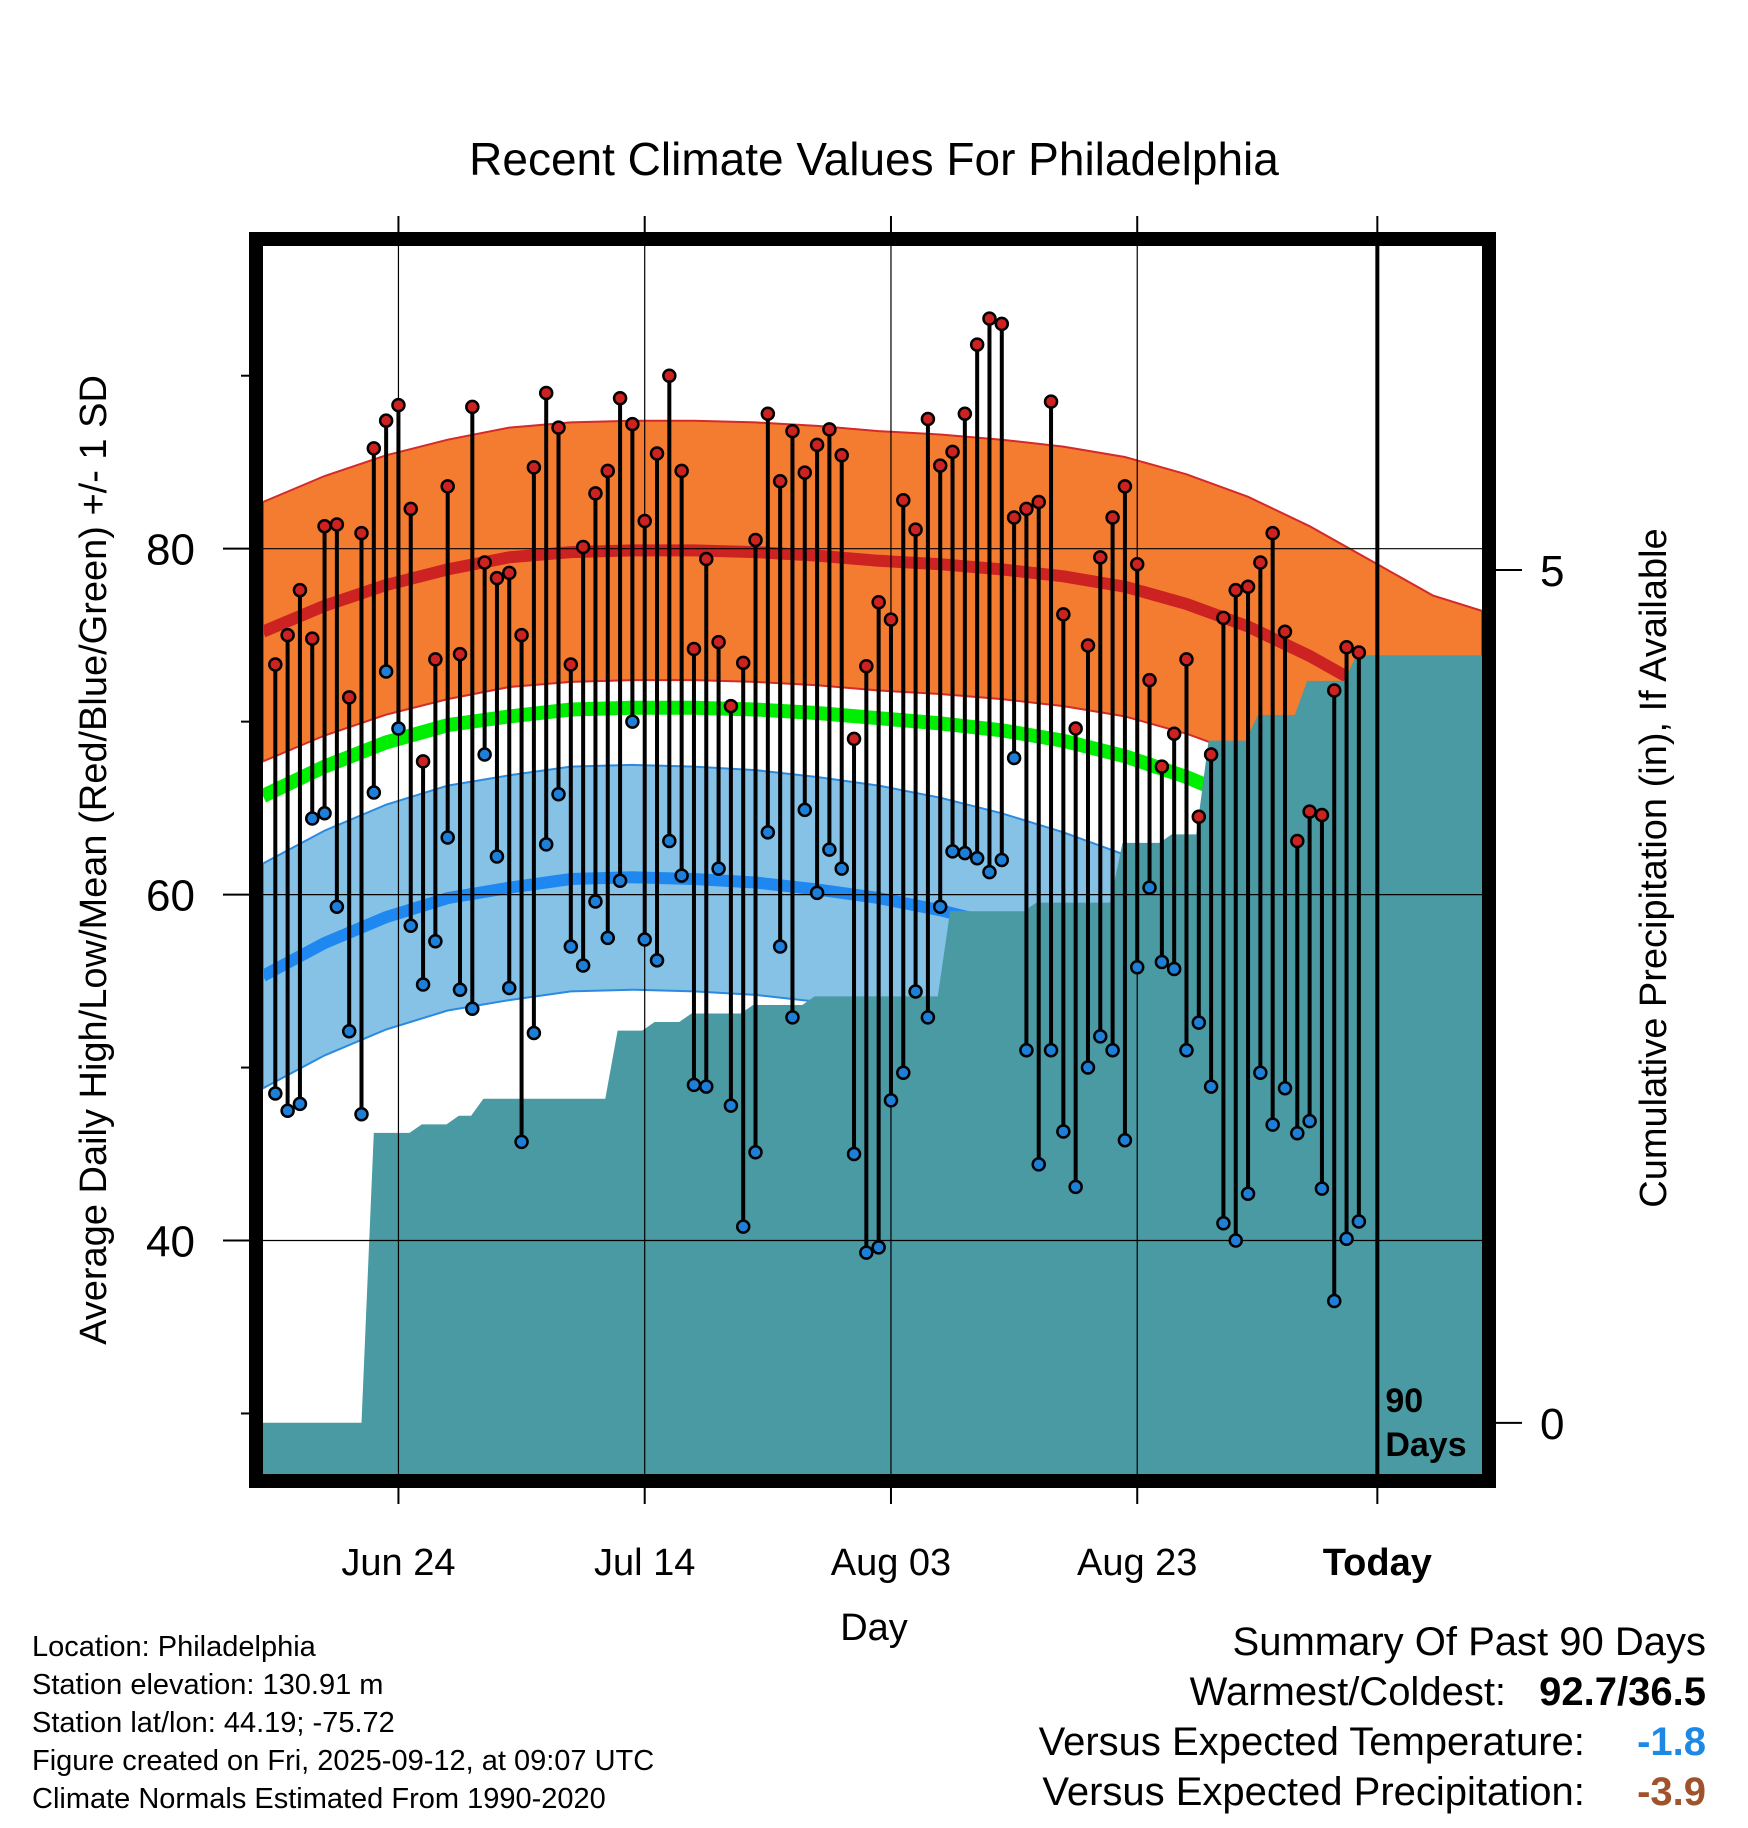 The height and width of the screenshot is (1828, 1748). What do you see at coordinates (1552, 1424) in the screenshot?
I see `y2-tick-label: 0` at bounding box center [1552, 1424].